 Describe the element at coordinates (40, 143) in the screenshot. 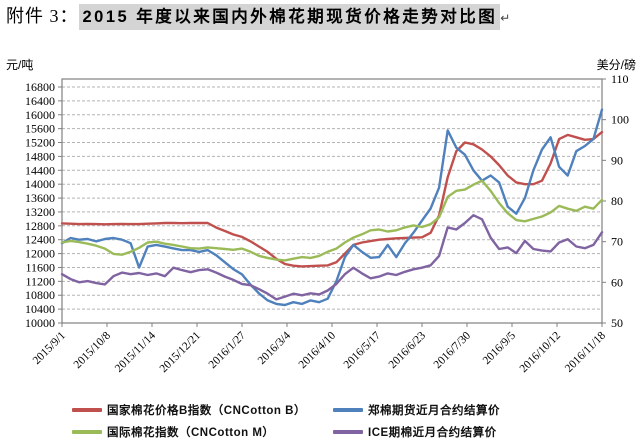

I see `y-axis-tick-label: 15200` at that location.